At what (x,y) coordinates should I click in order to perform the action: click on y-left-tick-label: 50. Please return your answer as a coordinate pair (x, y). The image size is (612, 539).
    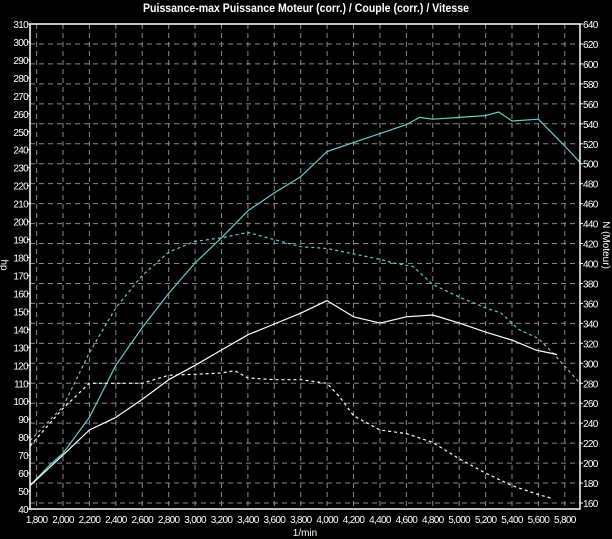
    Looking at the image, I should click on (23, 492).